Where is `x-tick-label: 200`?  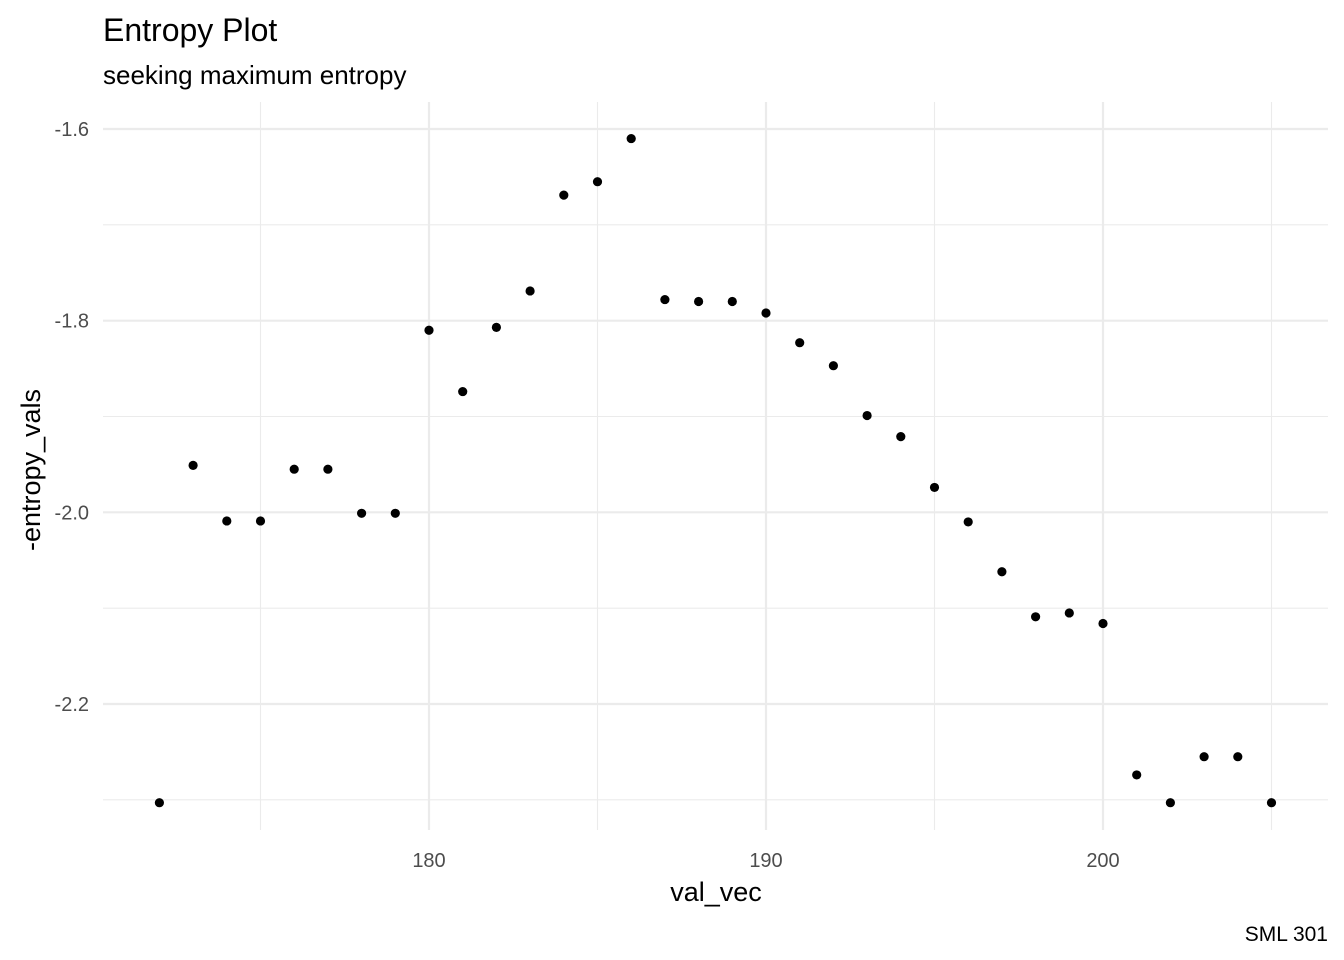 x-tick-label: 200 is located at coordinates (1102, 861).